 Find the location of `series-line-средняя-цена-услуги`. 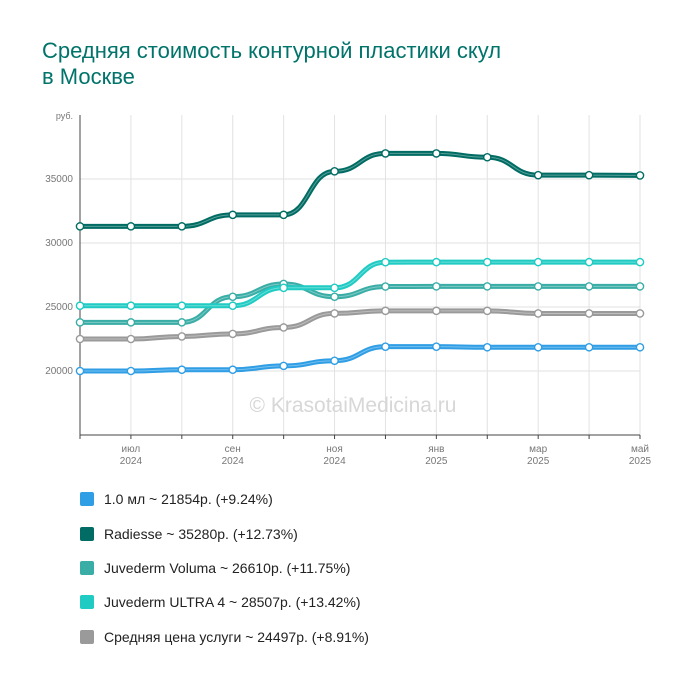

series-line-средняя-цена-услуги is located at coordinates (360, 325).